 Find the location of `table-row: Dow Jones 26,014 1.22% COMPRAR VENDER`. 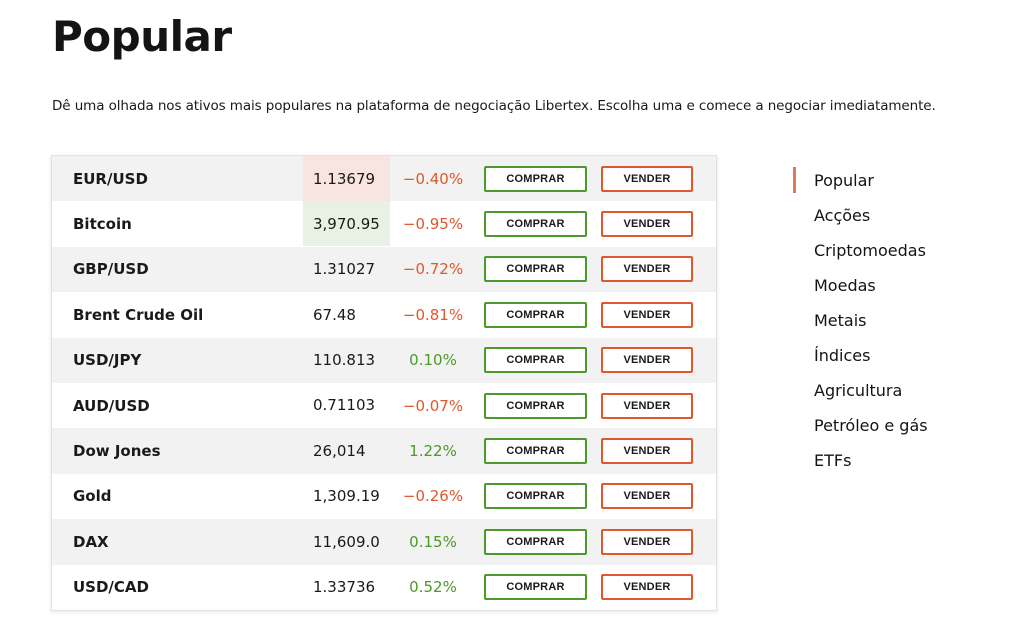

table-row: Dow Jones 26,014 1.22% COMPRAR VENDER is located at coordinates (384, 451).